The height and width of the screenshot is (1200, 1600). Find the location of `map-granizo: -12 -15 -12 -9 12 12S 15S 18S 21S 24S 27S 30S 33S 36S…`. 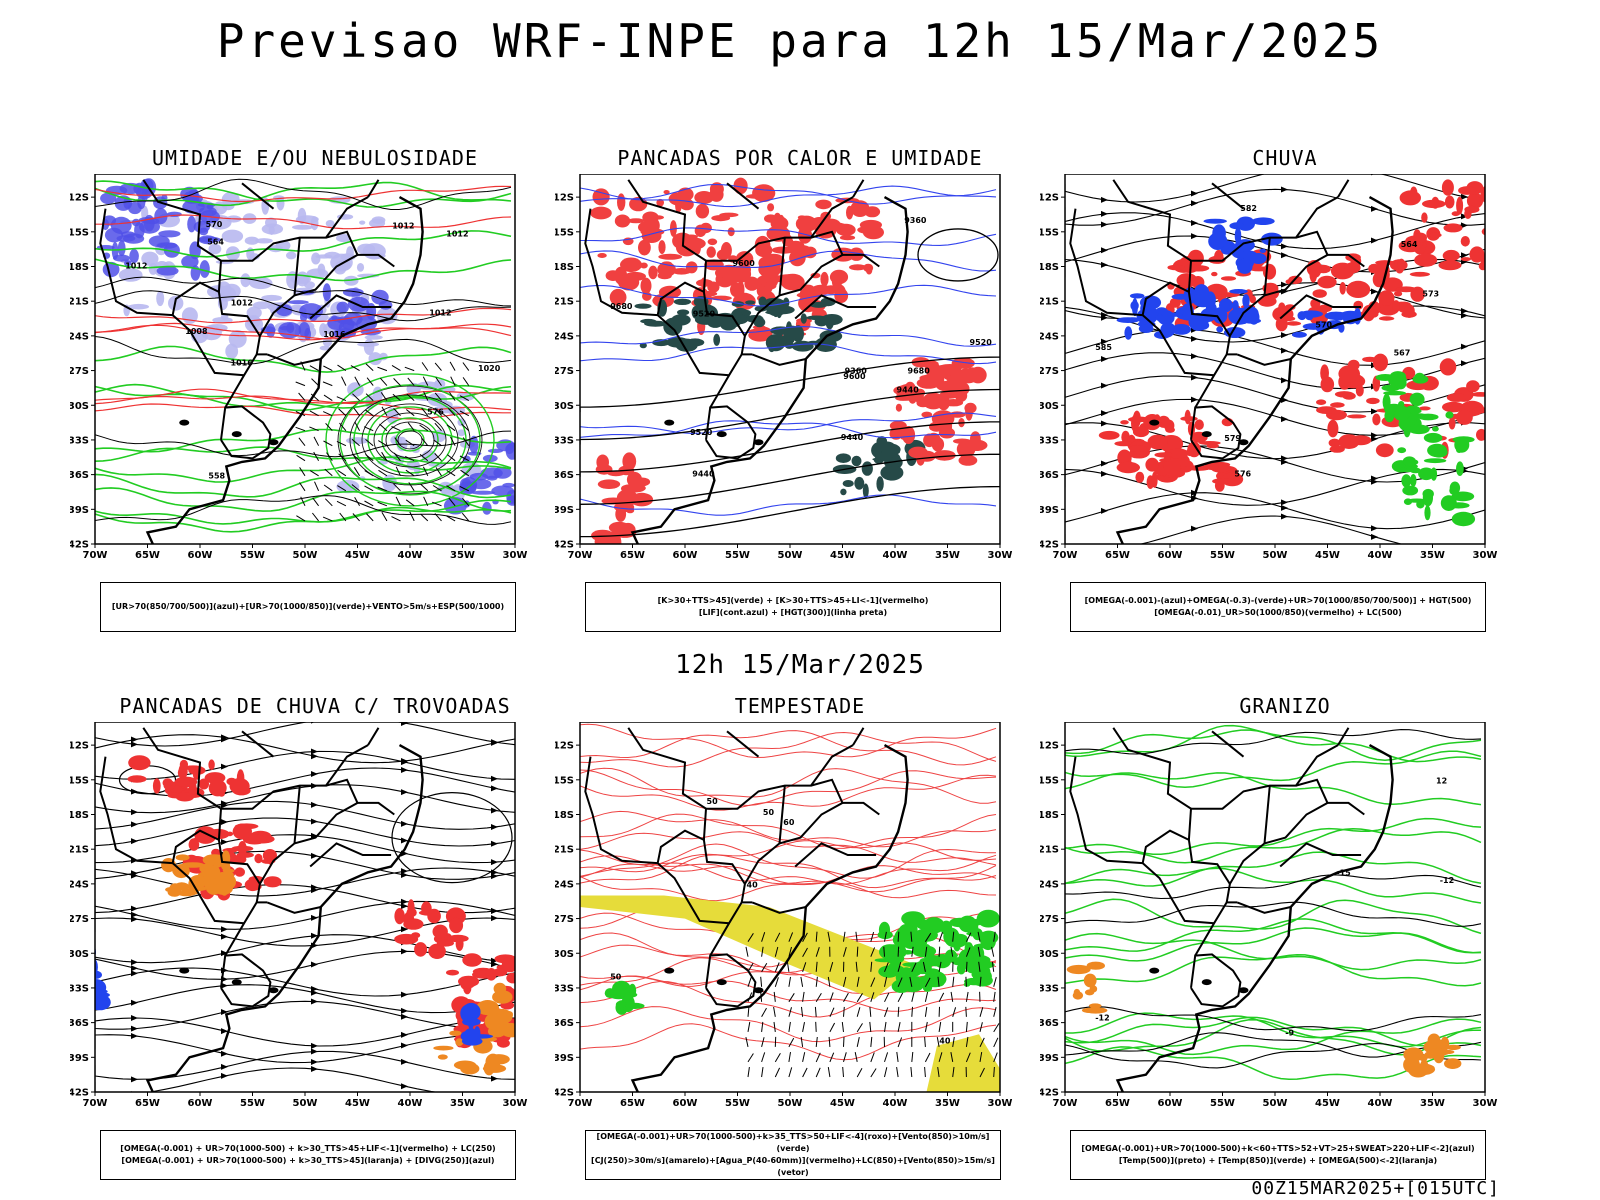

map-granizo: -12 -15 -12 -9 12 12S 15S 18S 21S 24S 27S 30S 33S 36S… is located at coordinates (1269, 915).